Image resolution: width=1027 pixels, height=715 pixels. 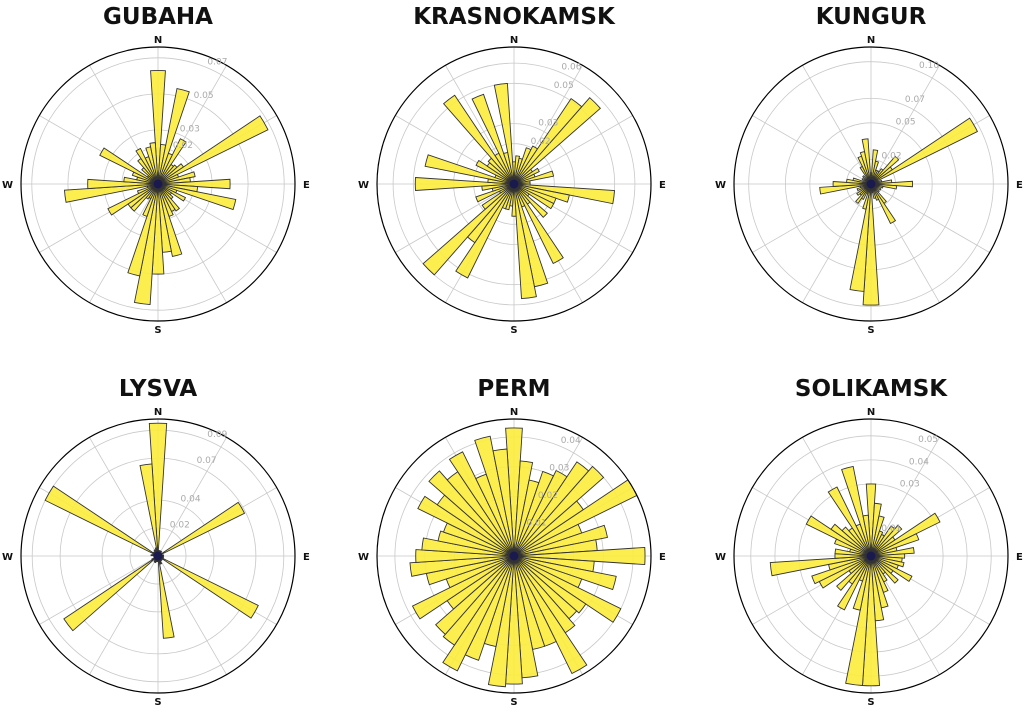 I want to click on wind-rose-chart: 0.01 0.02 0.03 0.04 N S E W, so click(x=512, y=557).